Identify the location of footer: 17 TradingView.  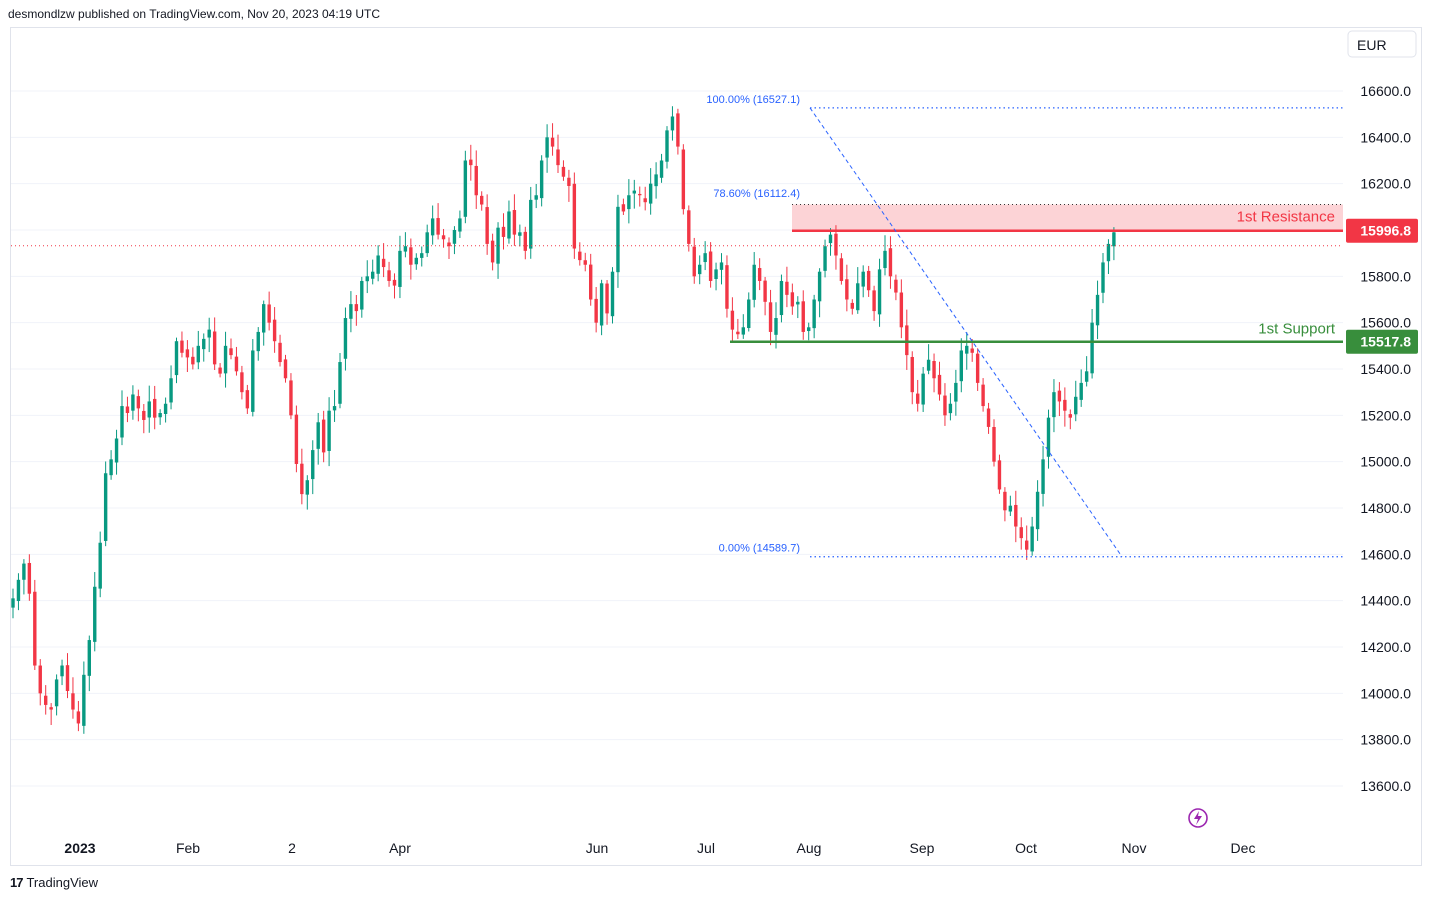
(54, 882).